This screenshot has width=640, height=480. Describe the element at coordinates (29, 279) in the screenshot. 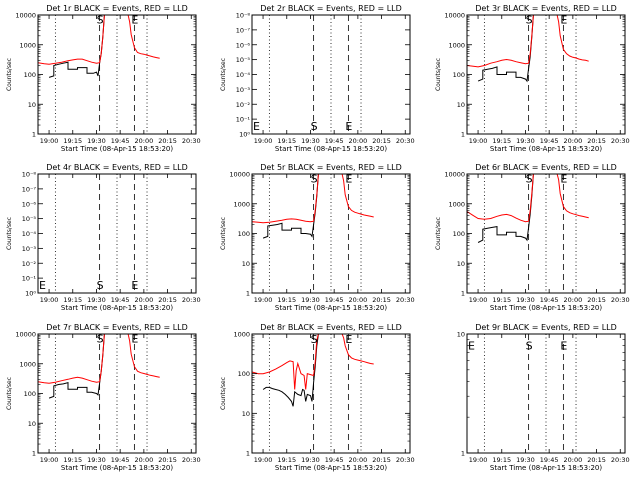

I see `y-tick-label: 10⁻¹` at that location.